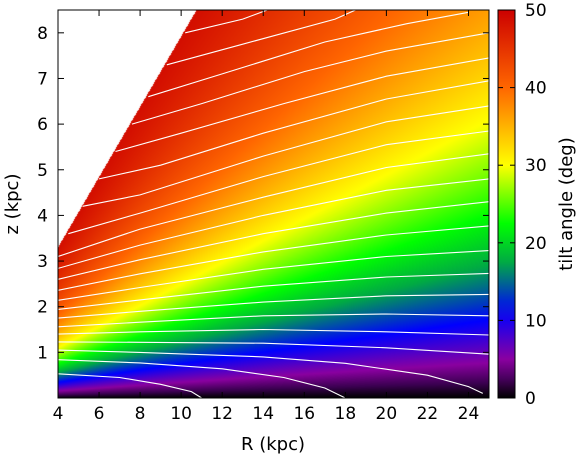 The image size is (582, 459). I want to click on y-tick-label: 3, so click(42, 262).